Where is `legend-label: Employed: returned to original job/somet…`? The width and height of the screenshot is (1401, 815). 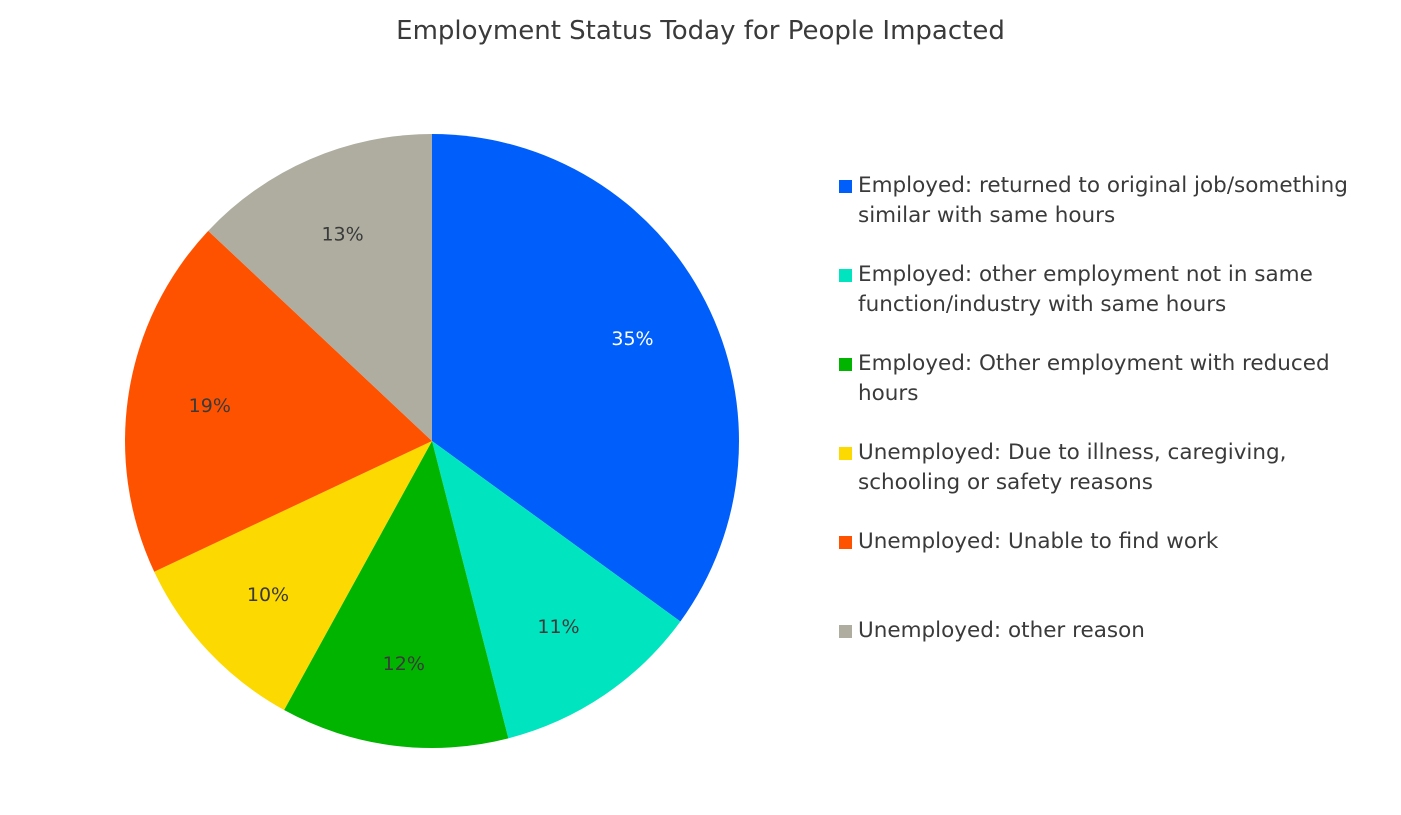 legend-label: Employed: returned to original job/somet… is located at coordinates (1103, 200).